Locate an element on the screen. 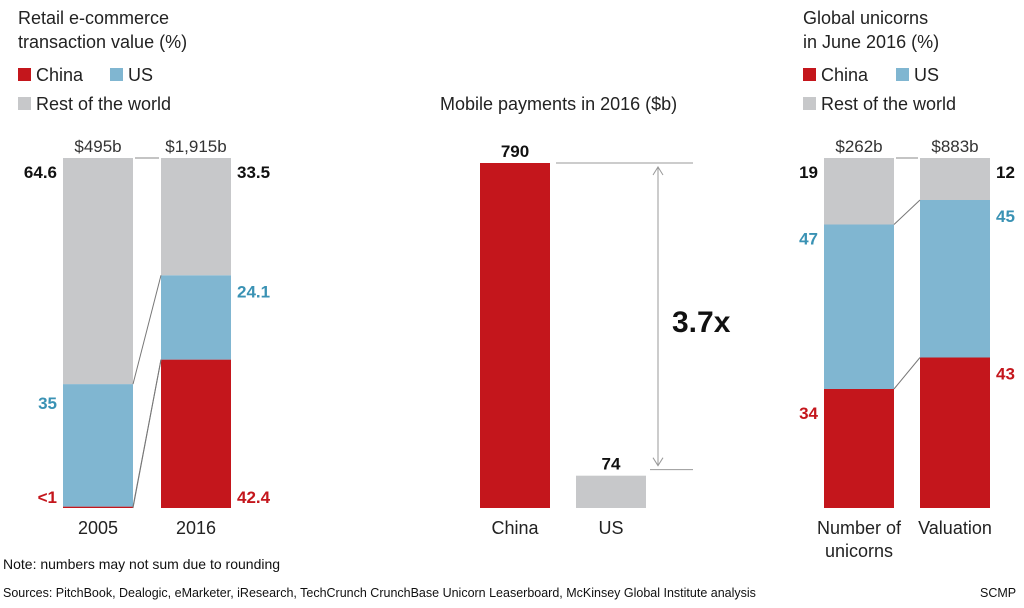 The image size is (1024, 608). credit: SCMP is located at coordinates (998, 593).